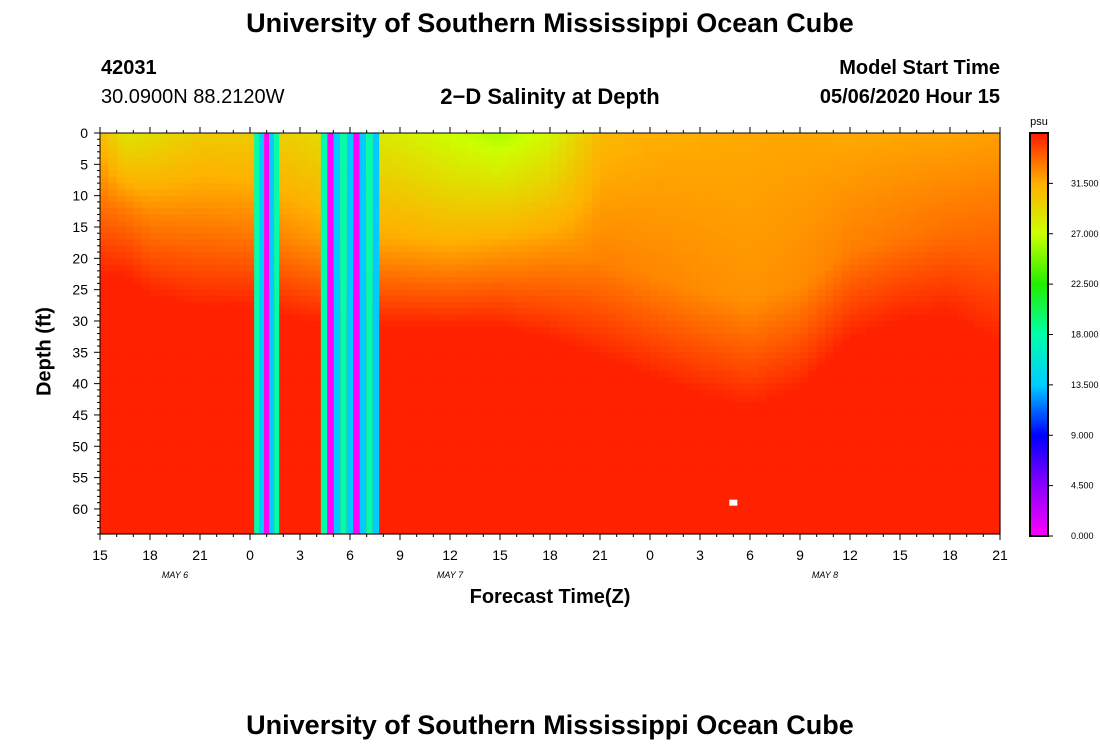 This screenshot has width=1100, height=750. Describe the element at coordinates (550, 96) in the screenshot. I see `plot-title: 2−D Salinity at Depth` at that location.